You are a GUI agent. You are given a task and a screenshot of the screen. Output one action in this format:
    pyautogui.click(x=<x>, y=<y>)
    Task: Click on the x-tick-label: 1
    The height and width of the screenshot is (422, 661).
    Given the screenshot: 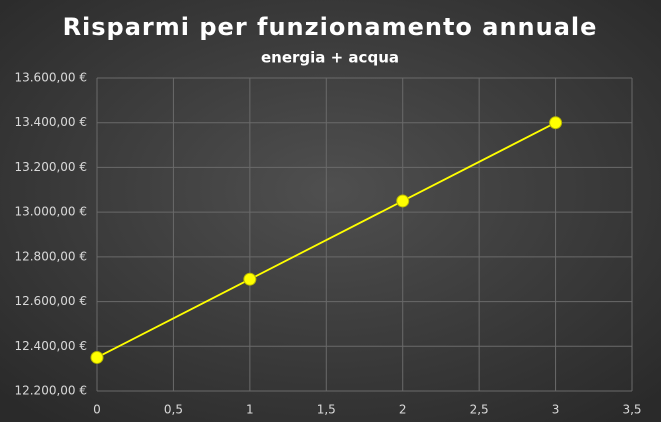 What is the action you would take?
    pyautogui.click(x=250, y=410)
    